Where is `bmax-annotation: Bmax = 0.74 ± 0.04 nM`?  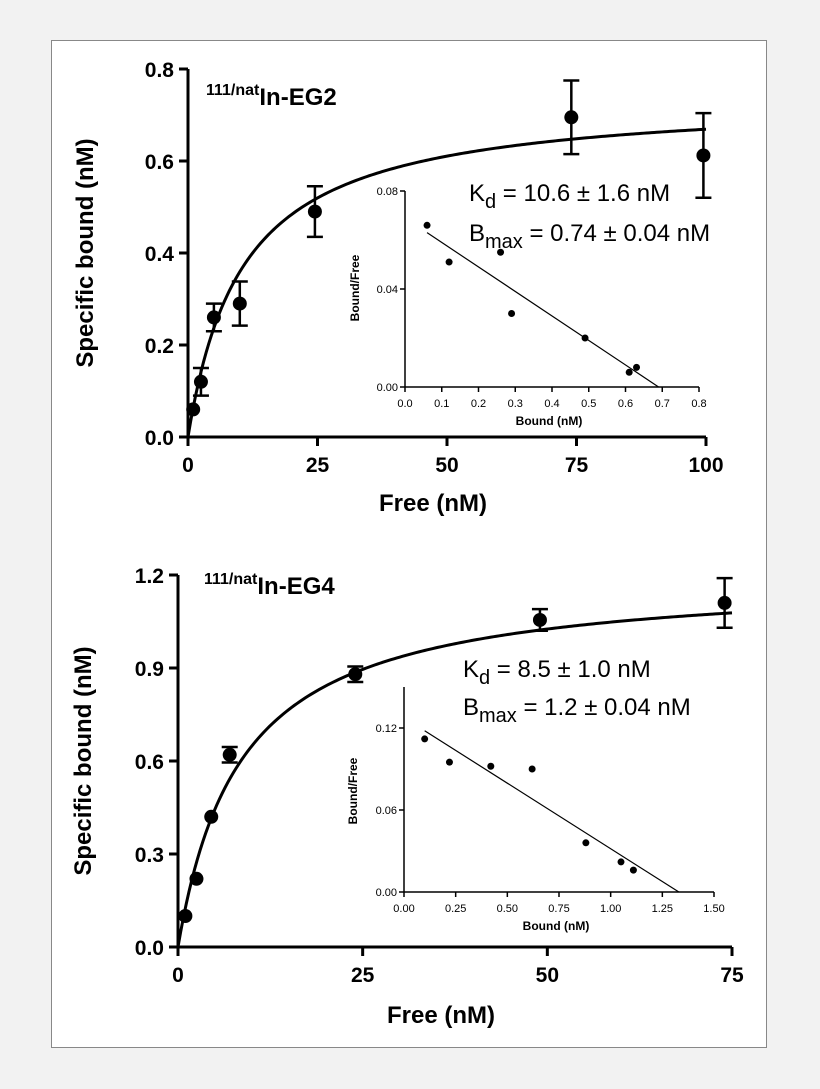
bmax-annotation: Bmax = 0.74 ± 0.04 nM is located at coordinates (589, 236).